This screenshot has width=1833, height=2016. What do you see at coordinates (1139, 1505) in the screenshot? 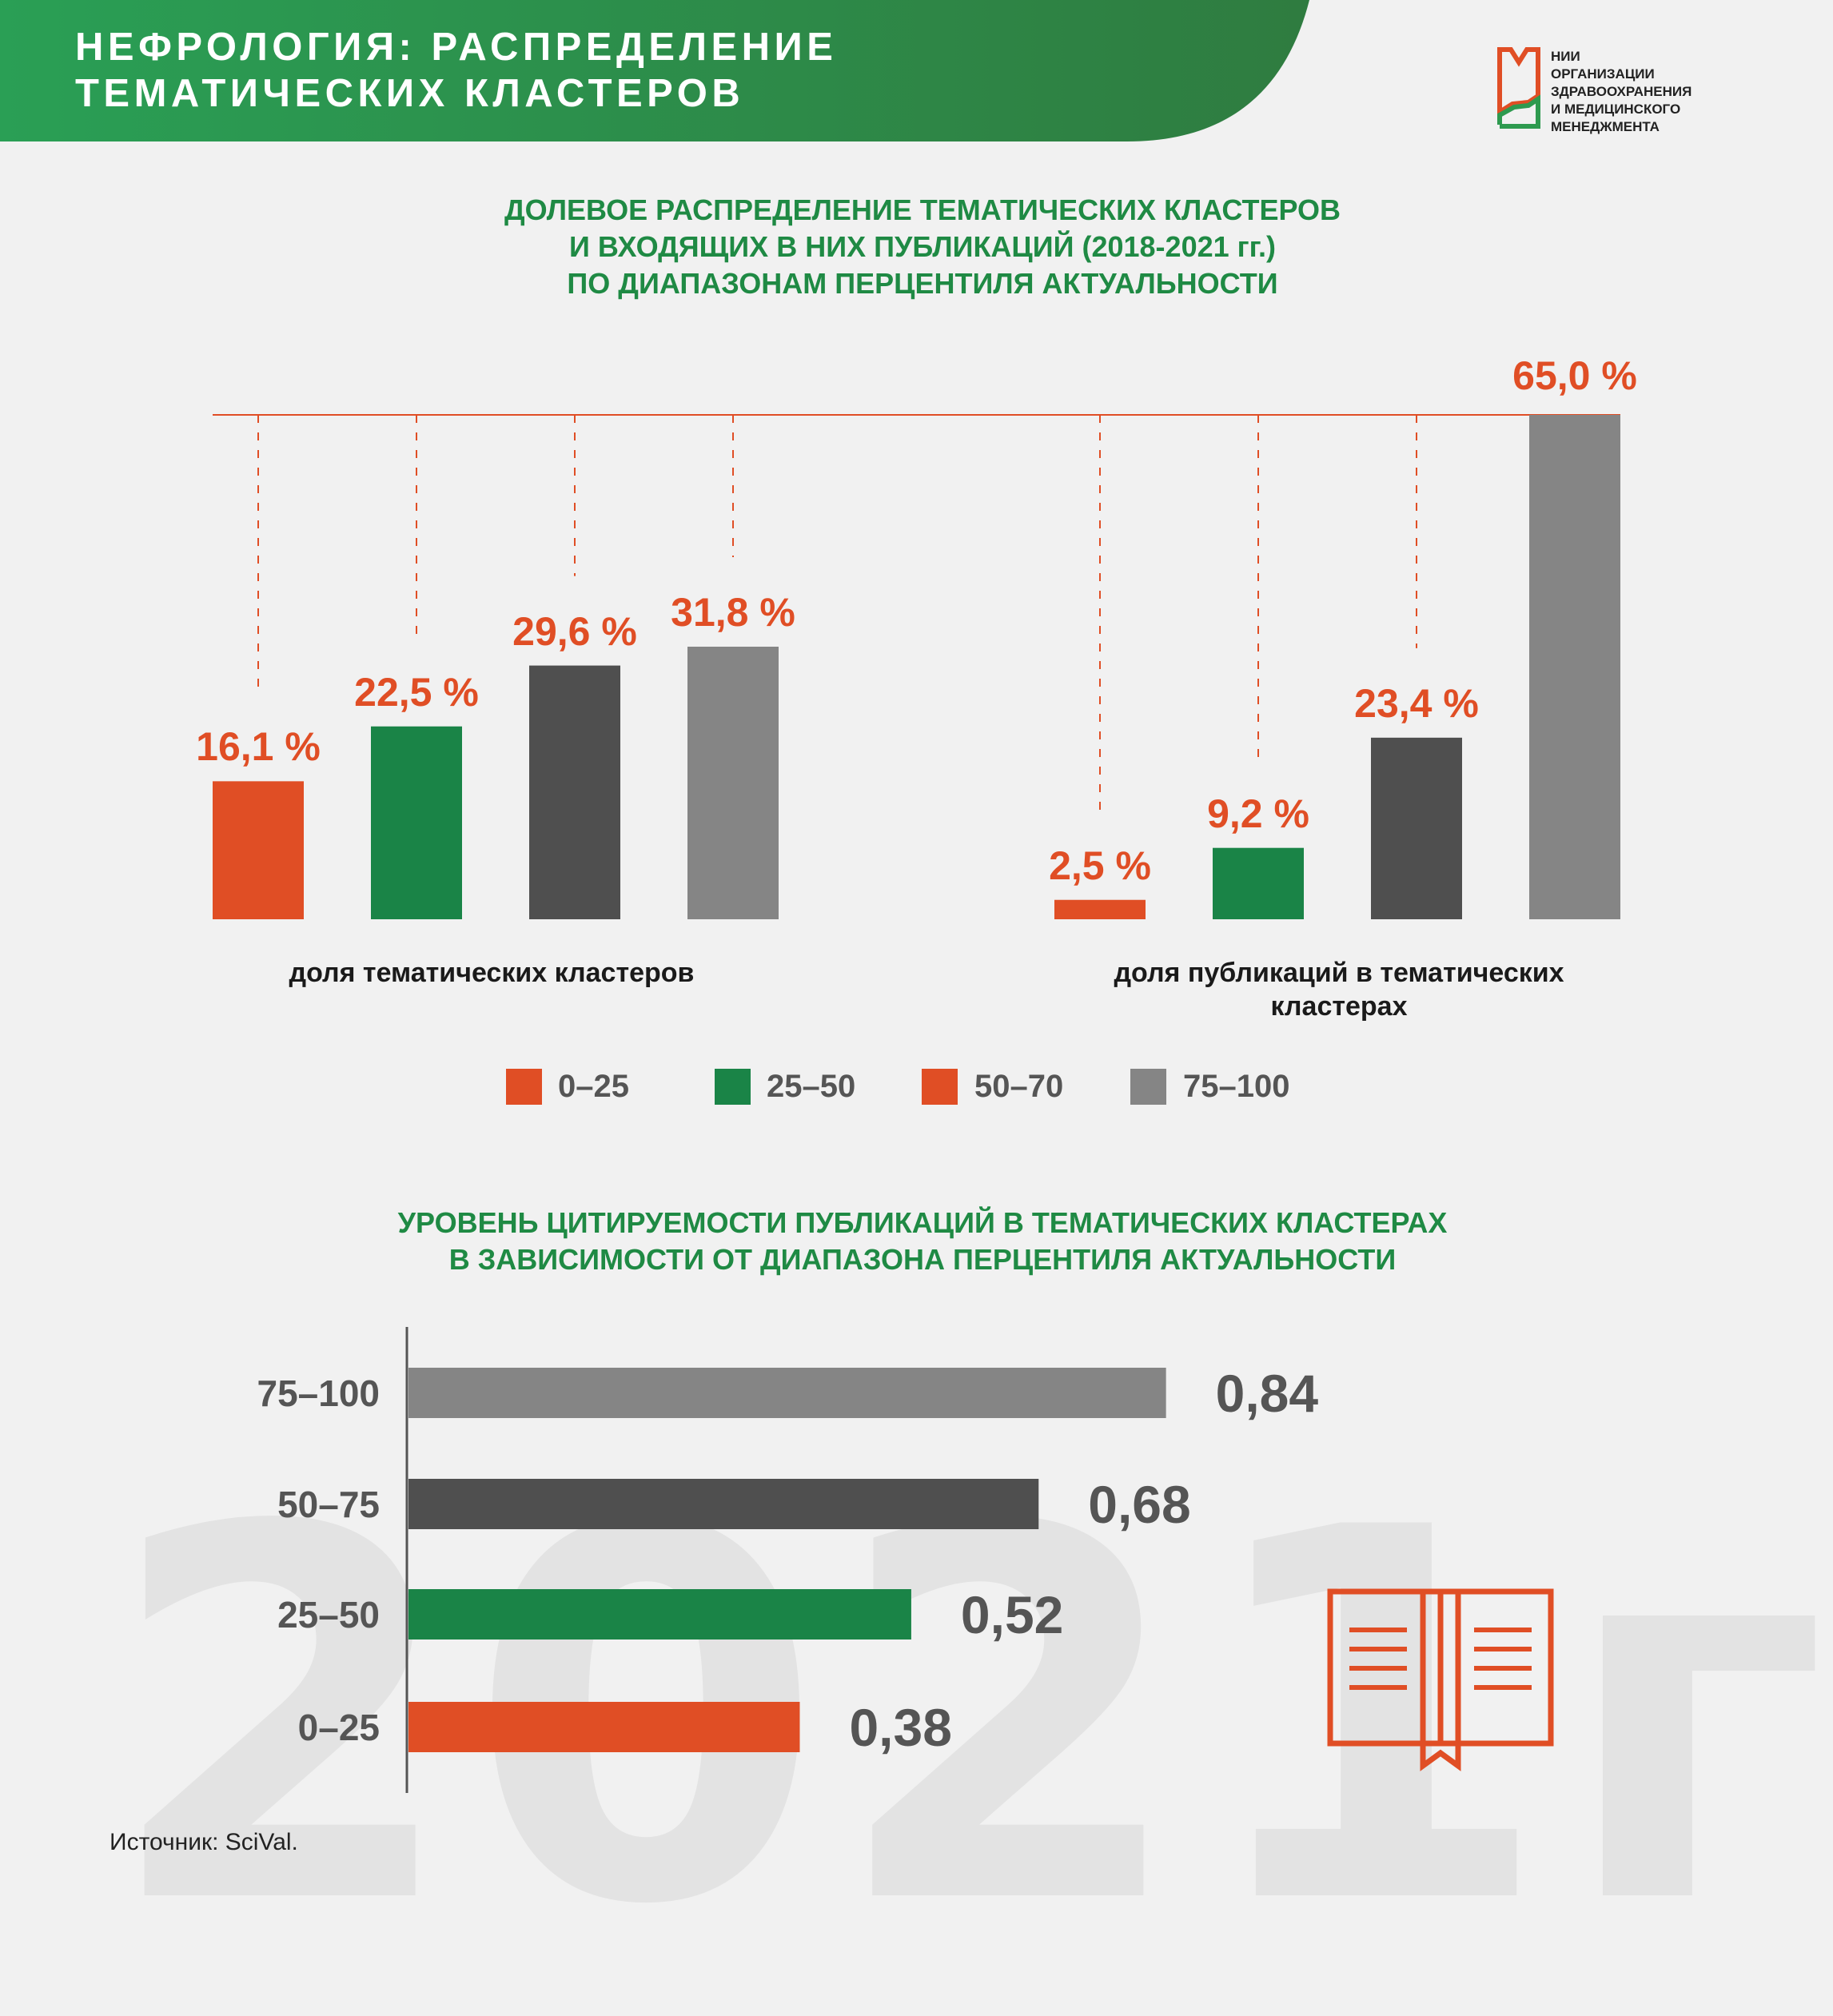
I see `hbar-value-label: 0,68` at bounding box center [1139, 1505].